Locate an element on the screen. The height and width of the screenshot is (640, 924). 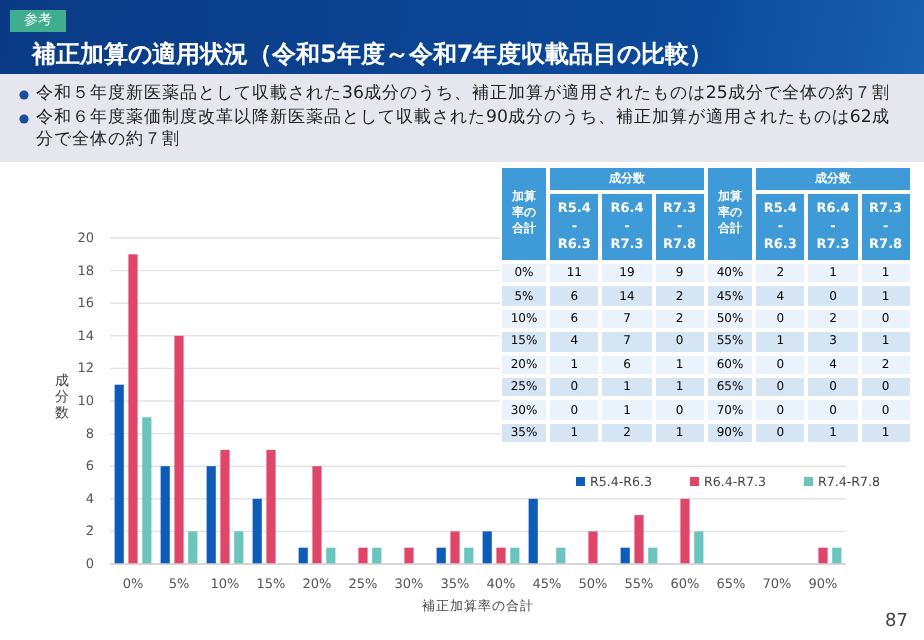
text: 87 is located at coordinates (896, 622).